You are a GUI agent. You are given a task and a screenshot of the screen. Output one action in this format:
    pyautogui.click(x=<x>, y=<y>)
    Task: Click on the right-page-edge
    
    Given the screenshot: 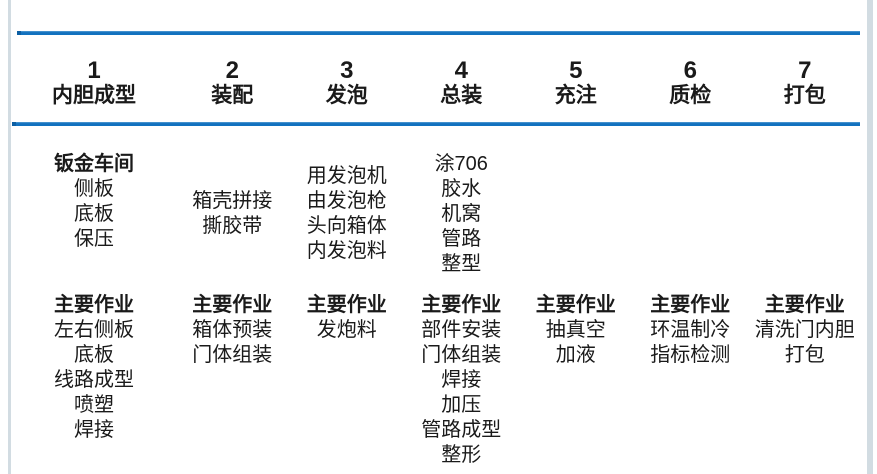 What is the action you would take?
    pyautogui.click(x=870, y=237)
    